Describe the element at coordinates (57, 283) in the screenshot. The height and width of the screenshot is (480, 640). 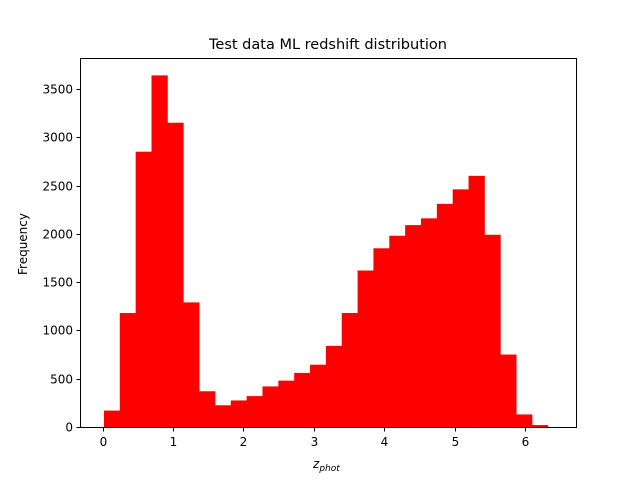
I see `y-tick-label: 1500` at that location.